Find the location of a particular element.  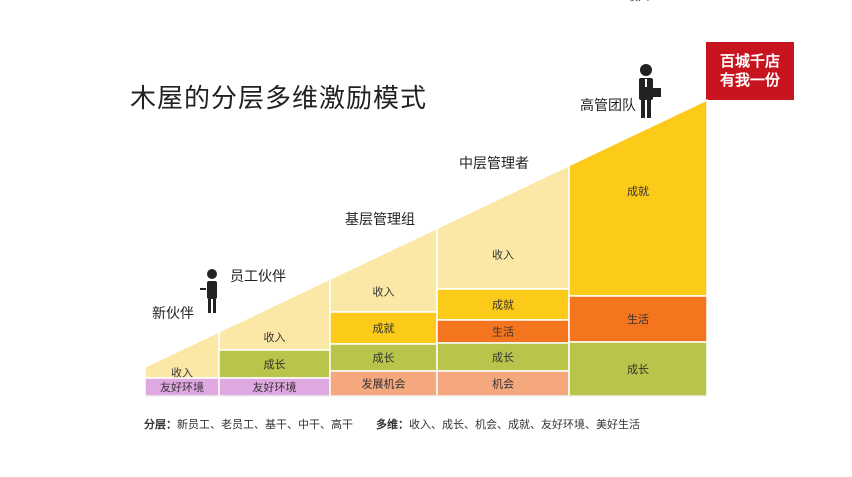

footer-dimensions: 多维：收入、成长、机会、成就、友好环境、美好生活 is located at coordinates (508, 424).